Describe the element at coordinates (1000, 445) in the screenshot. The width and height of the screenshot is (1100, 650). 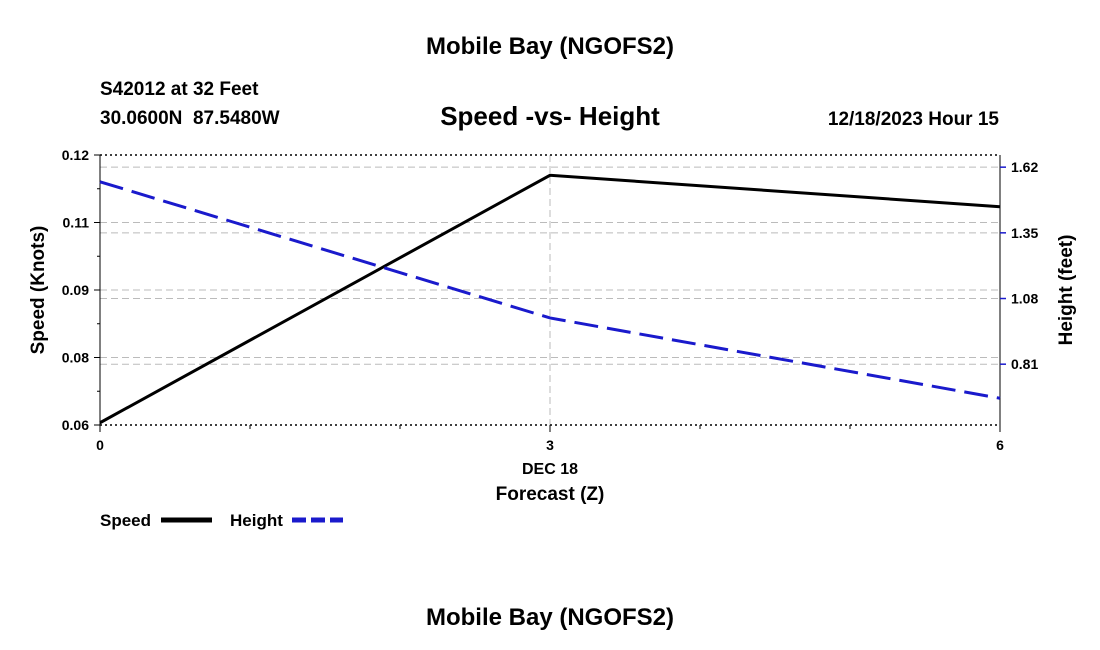
I see `x-tick-label: 6` at that location.